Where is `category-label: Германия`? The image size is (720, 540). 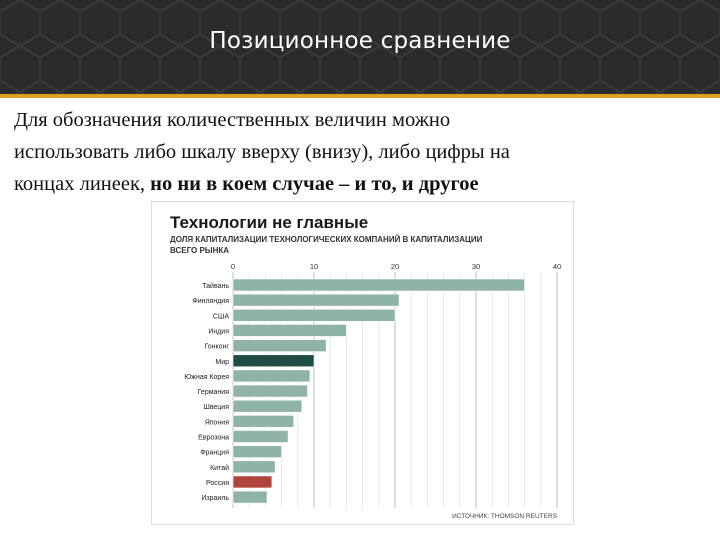 category-label: Германия is located at coordinates (214, 392).